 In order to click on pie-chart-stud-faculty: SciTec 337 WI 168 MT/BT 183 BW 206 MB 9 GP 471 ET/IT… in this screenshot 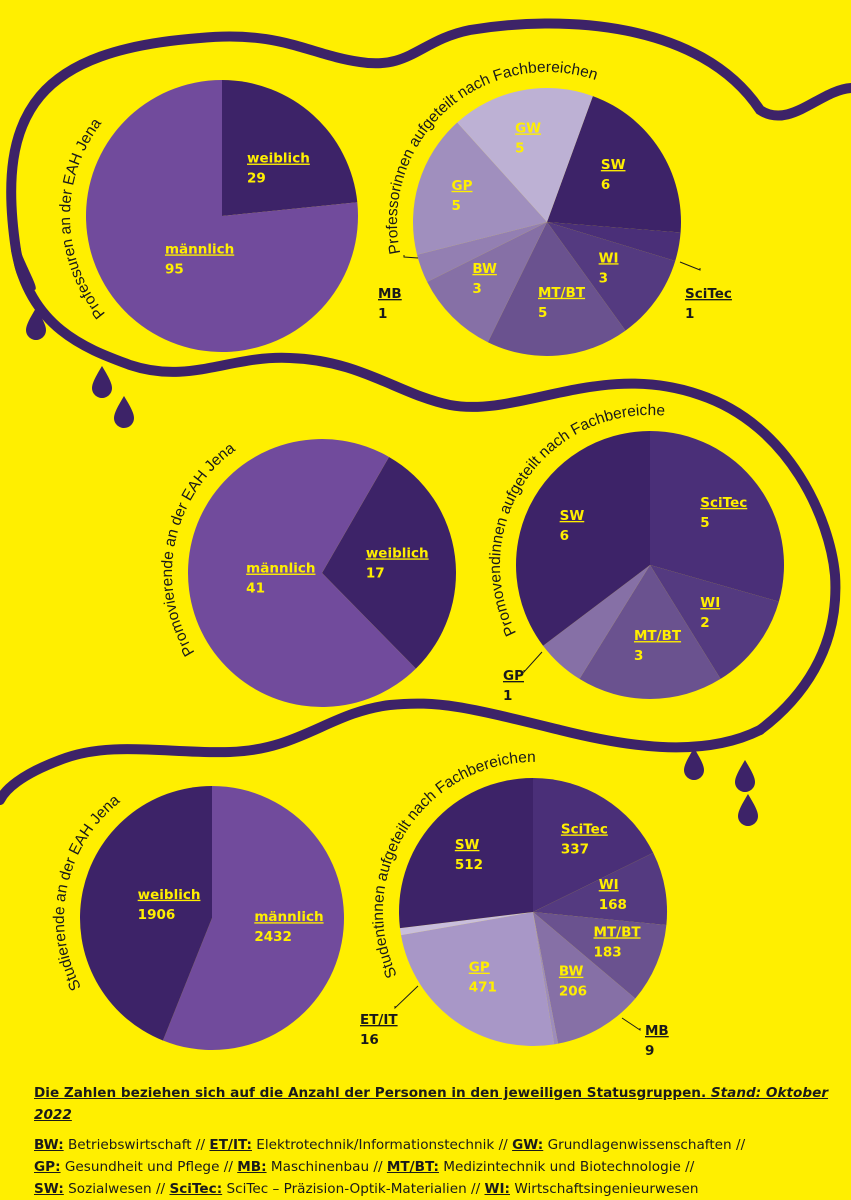, I will do `click(514, 904)`.